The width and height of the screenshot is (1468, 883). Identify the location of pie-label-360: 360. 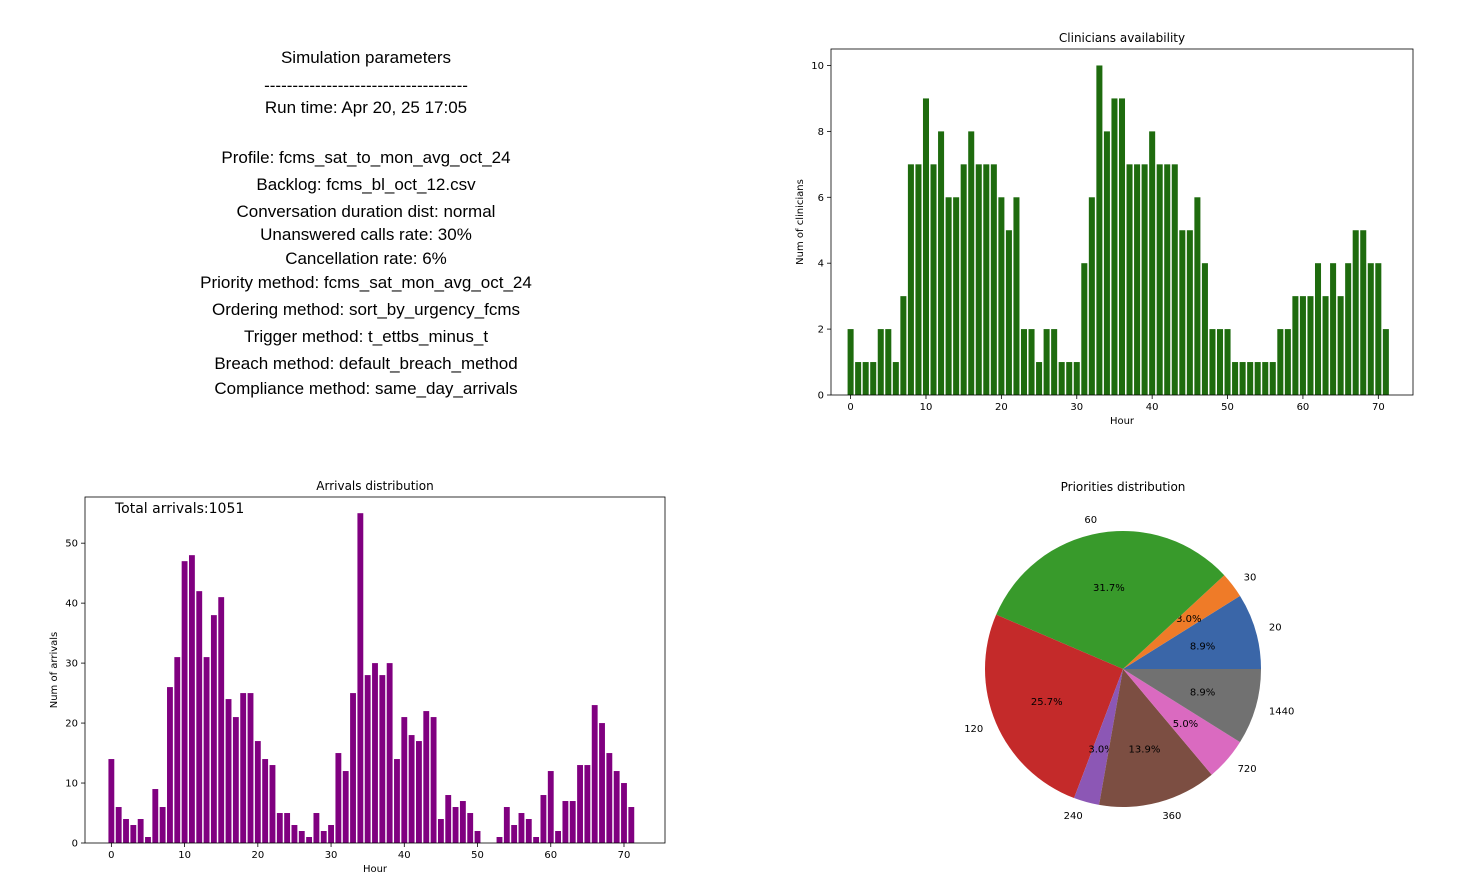
(1171, 816).